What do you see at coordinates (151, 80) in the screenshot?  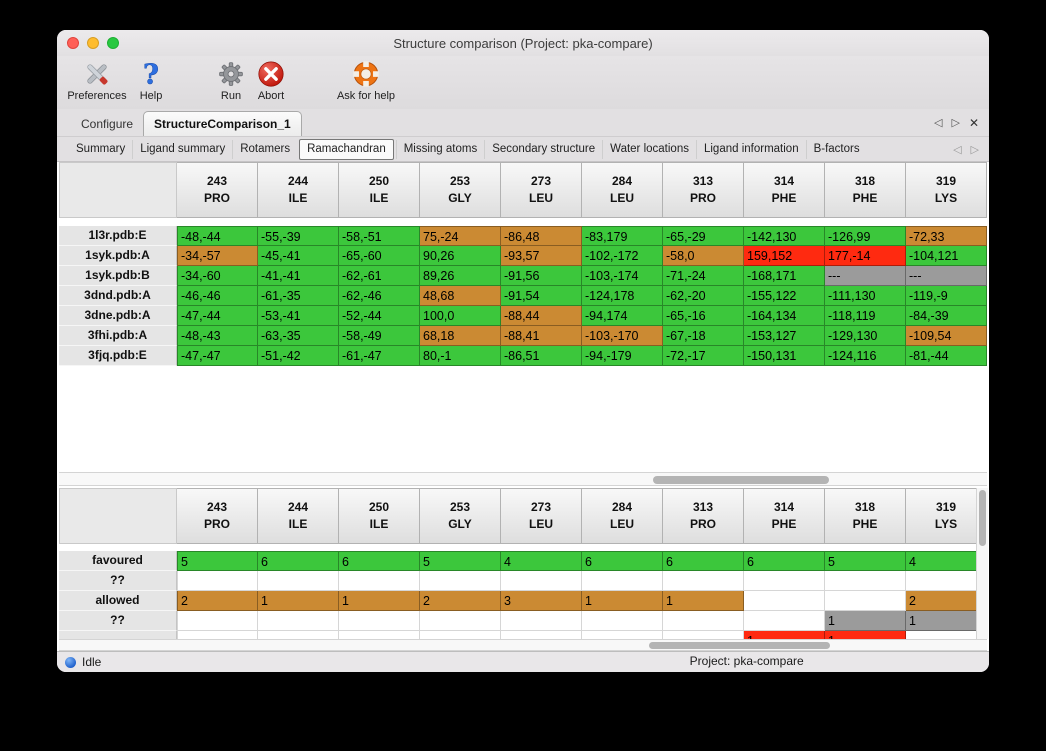 I see `help-button: ? Help` at bounding box center [151, 80].